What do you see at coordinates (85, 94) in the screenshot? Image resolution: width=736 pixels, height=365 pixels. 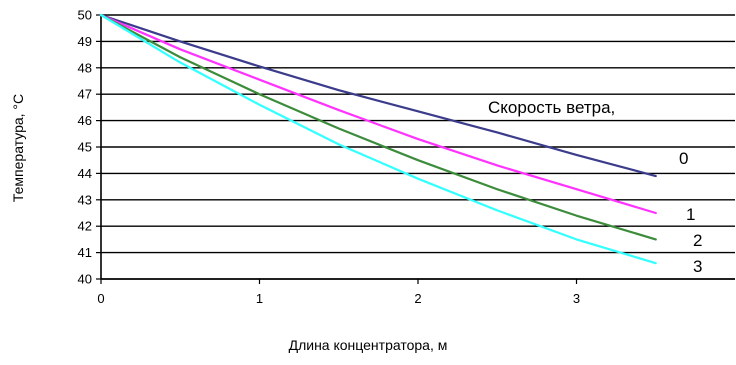 I see `y-tick-label: 47` at bounding box center [85, 94].